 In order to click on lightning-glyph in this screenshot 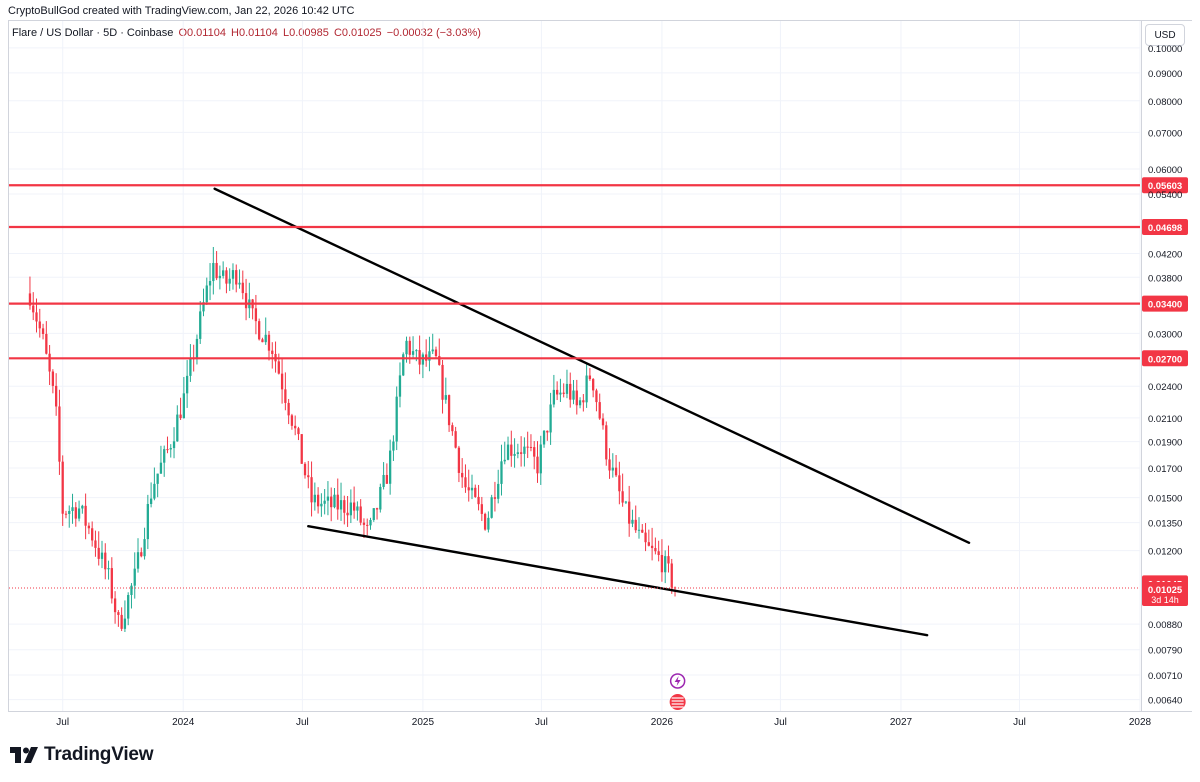, I will do `click(677, 681)`.